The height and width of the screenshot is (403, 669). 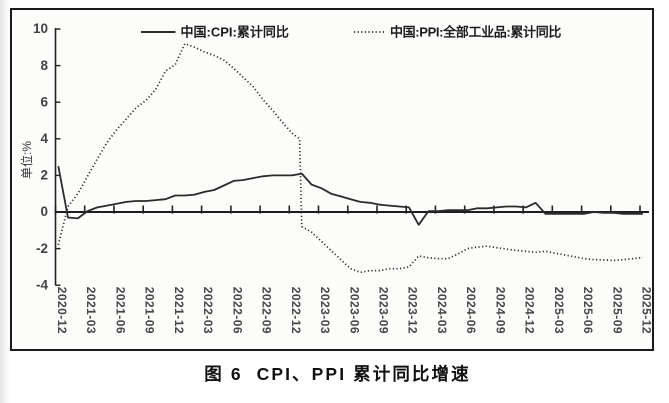 I want to click on svg-text: 6, so click(x=44, y=101).